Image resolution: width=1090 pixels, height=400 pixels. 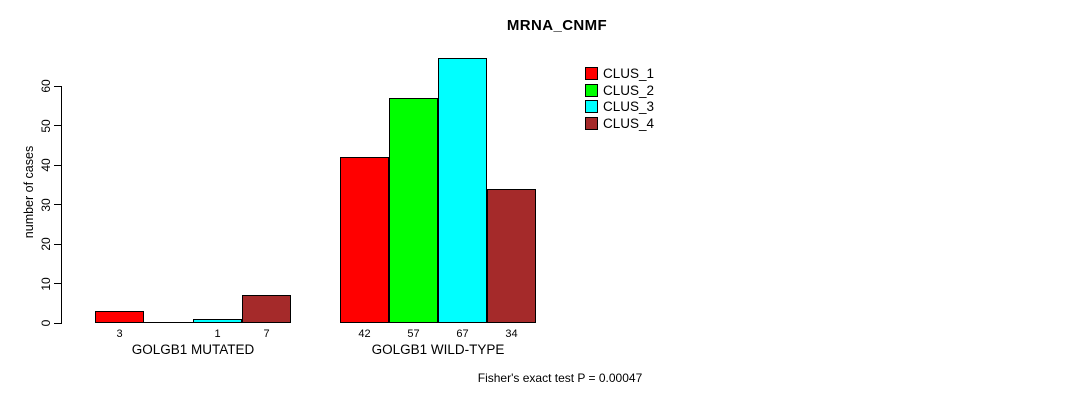 I want to click on y-tick-label: 60, so click(x=46, y=86).